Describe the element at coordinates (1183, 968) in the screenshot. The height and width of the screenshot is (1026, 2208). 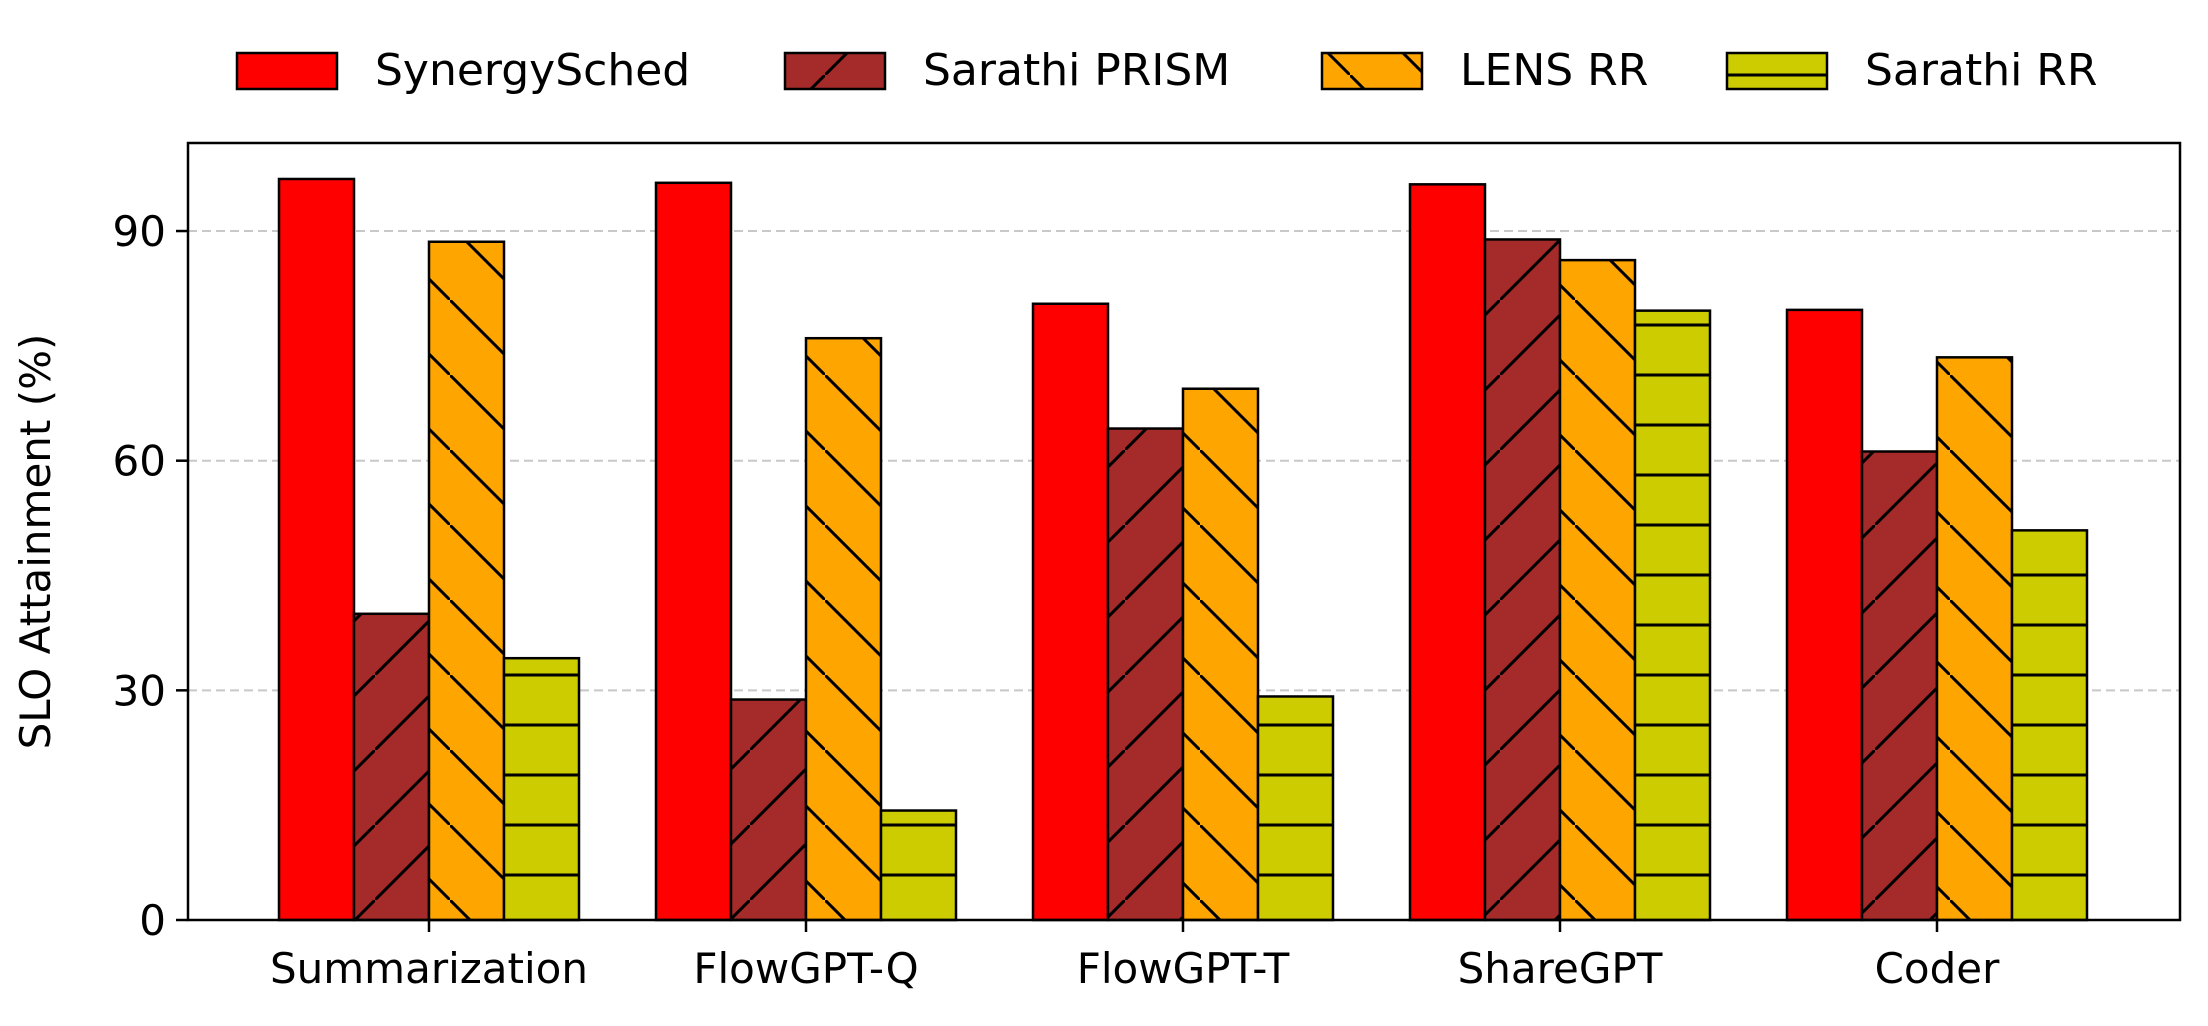
I see `x-tick-label-flowgpt-t: FlowGPT-T` at that location.